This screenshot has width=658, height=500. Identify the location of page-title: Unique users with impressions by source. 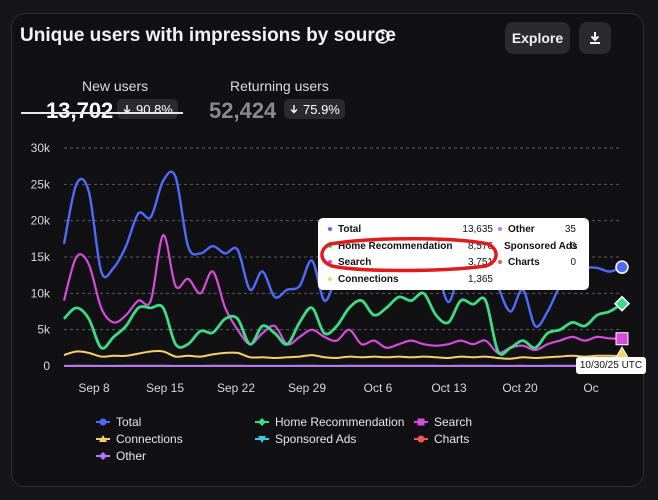
(208, 35).